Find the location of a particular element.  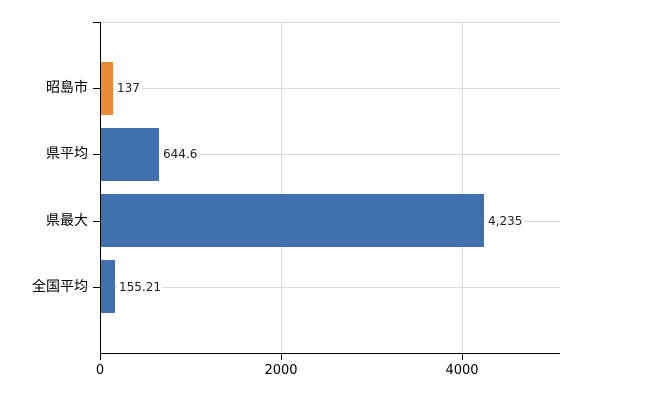

bar-昭島市 is located at coordinates (107, 88).